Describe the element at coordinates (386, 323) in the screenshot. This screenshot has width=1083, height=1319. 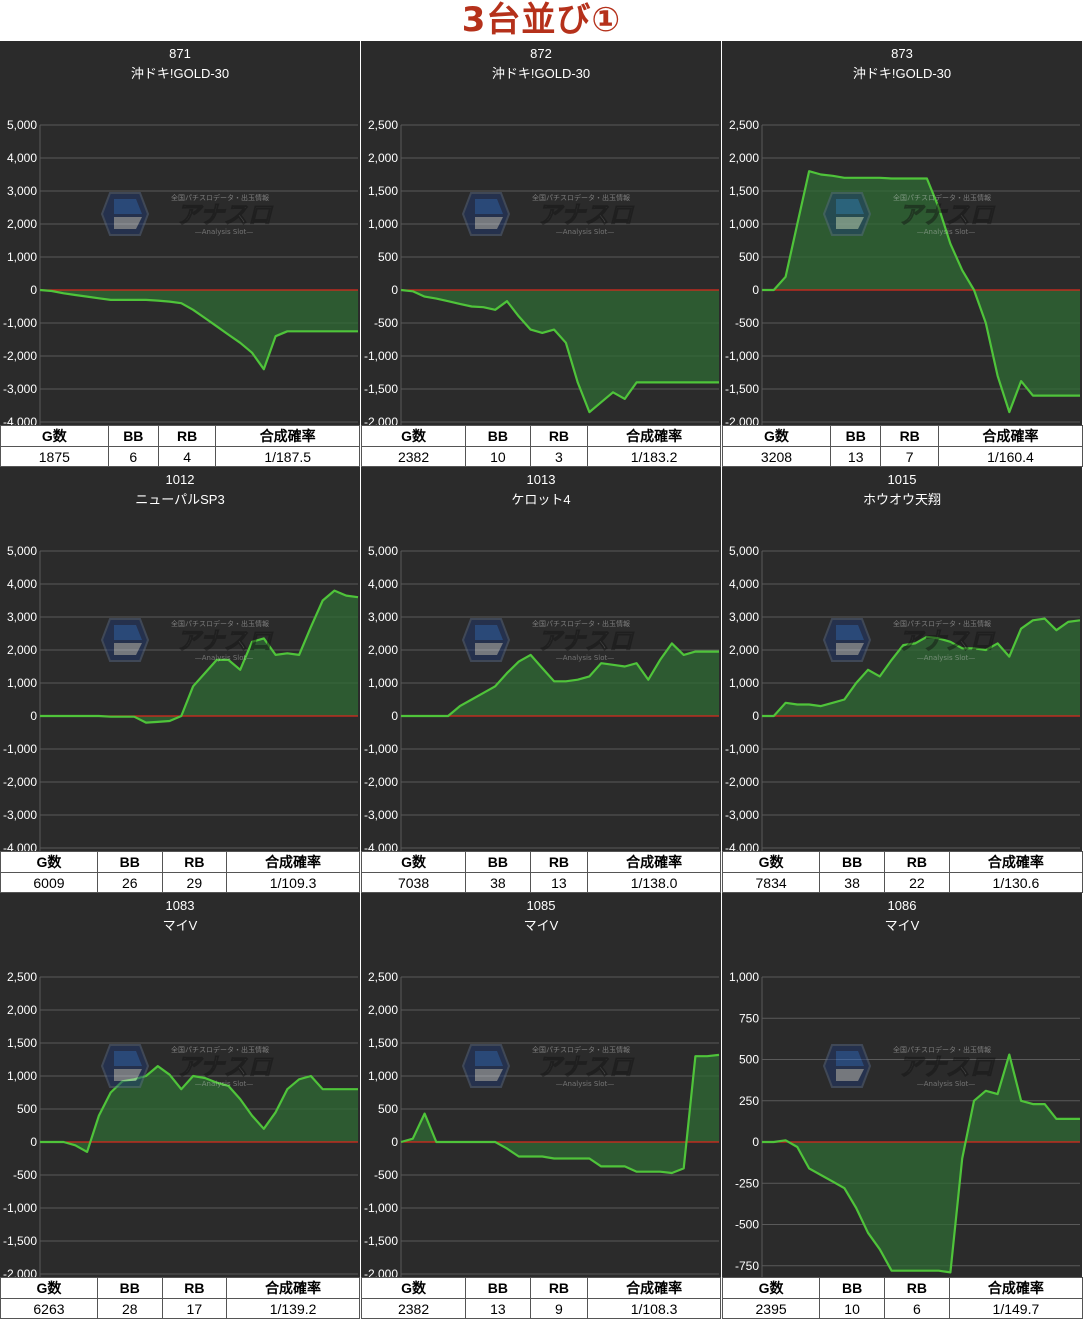
I see `y-tick-label: -500` at that location.